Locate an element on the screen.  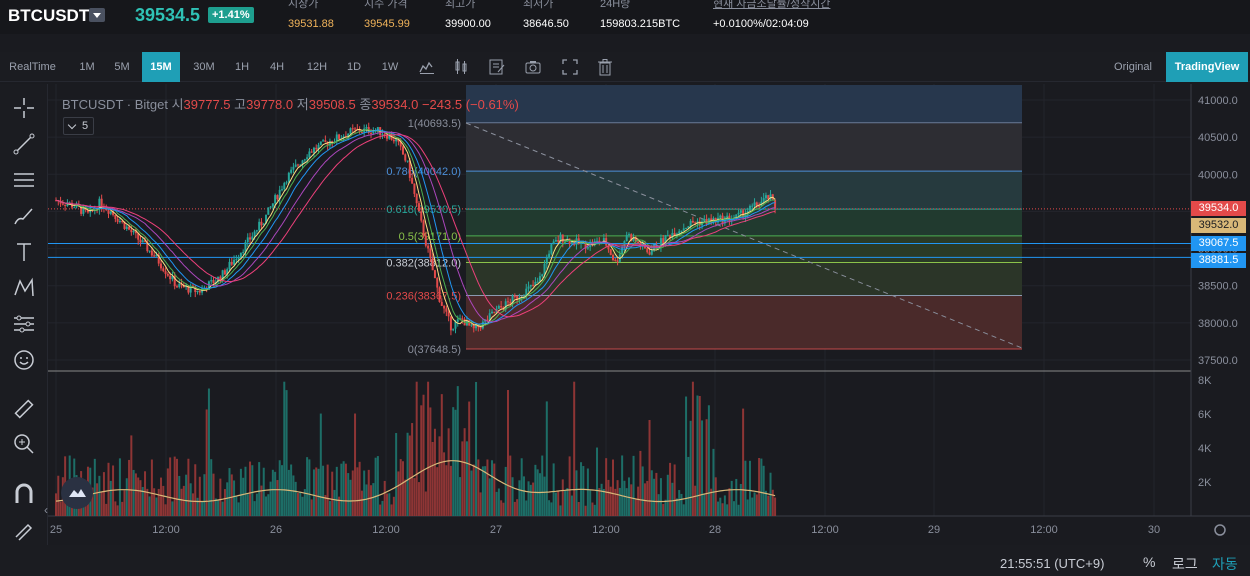
edit-note-icon is located at coordinates (497, 67).